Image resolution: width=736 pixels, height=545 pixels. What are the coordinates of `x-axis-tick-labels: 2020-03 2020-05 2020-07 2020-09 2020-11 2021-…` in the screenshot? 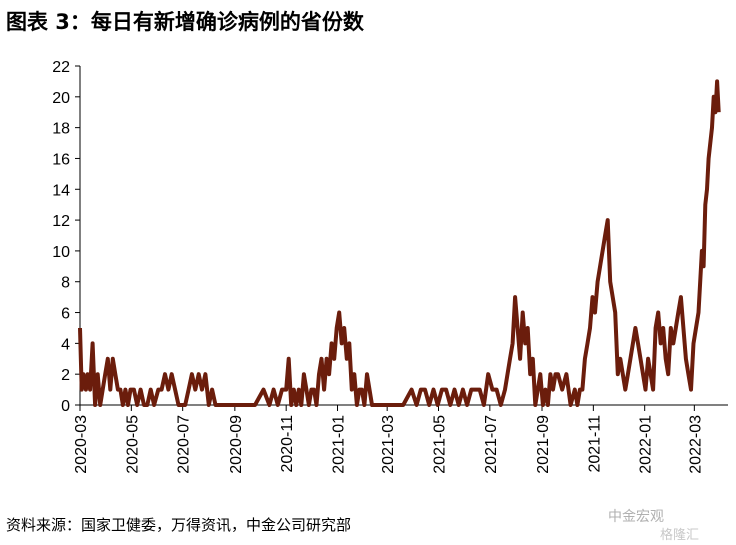 It's located at (388, 444).